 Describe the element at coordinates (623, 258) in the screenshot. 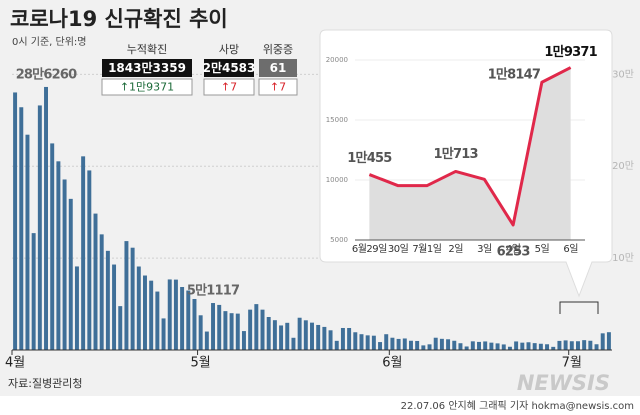

I see `y-tick-label: 10만` at that location.